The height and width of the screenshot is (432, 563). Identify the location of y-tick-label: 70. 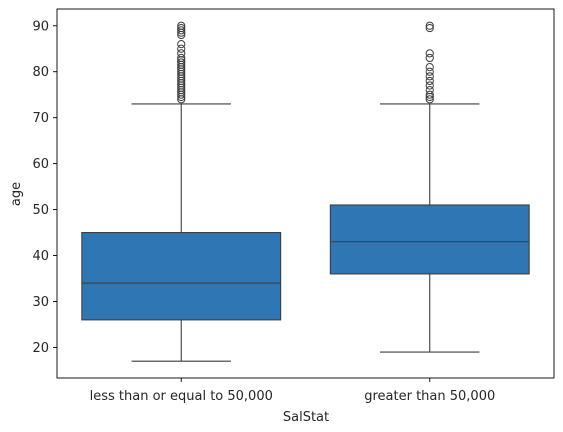
(40, 118).